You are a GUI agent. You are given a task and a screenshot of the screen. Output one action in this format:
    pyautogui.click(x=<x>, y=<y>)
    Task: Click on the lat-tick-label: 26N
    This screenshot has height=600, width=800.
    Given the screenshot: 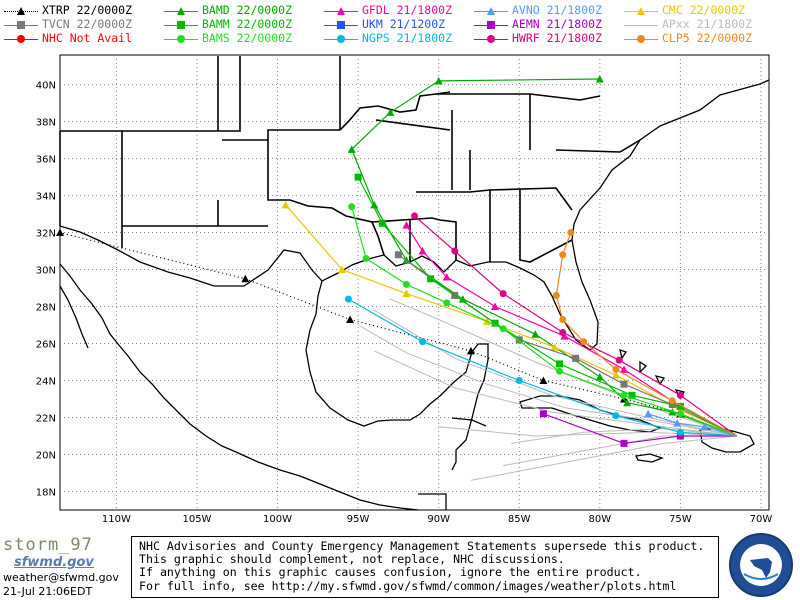 What is the action you would take?
    pyautogui.click(x=46, y=345)
    